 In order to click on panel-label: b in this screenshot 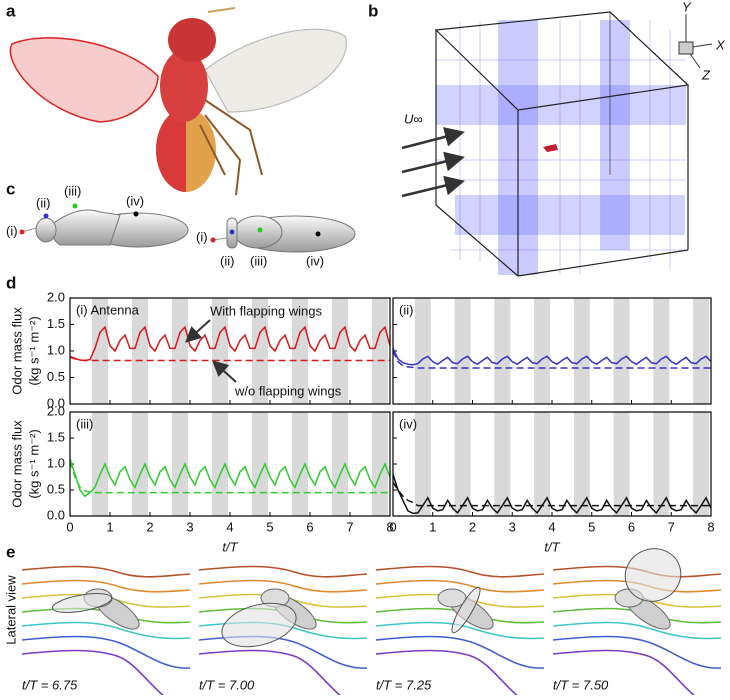, I will do `click(373, 10)`.